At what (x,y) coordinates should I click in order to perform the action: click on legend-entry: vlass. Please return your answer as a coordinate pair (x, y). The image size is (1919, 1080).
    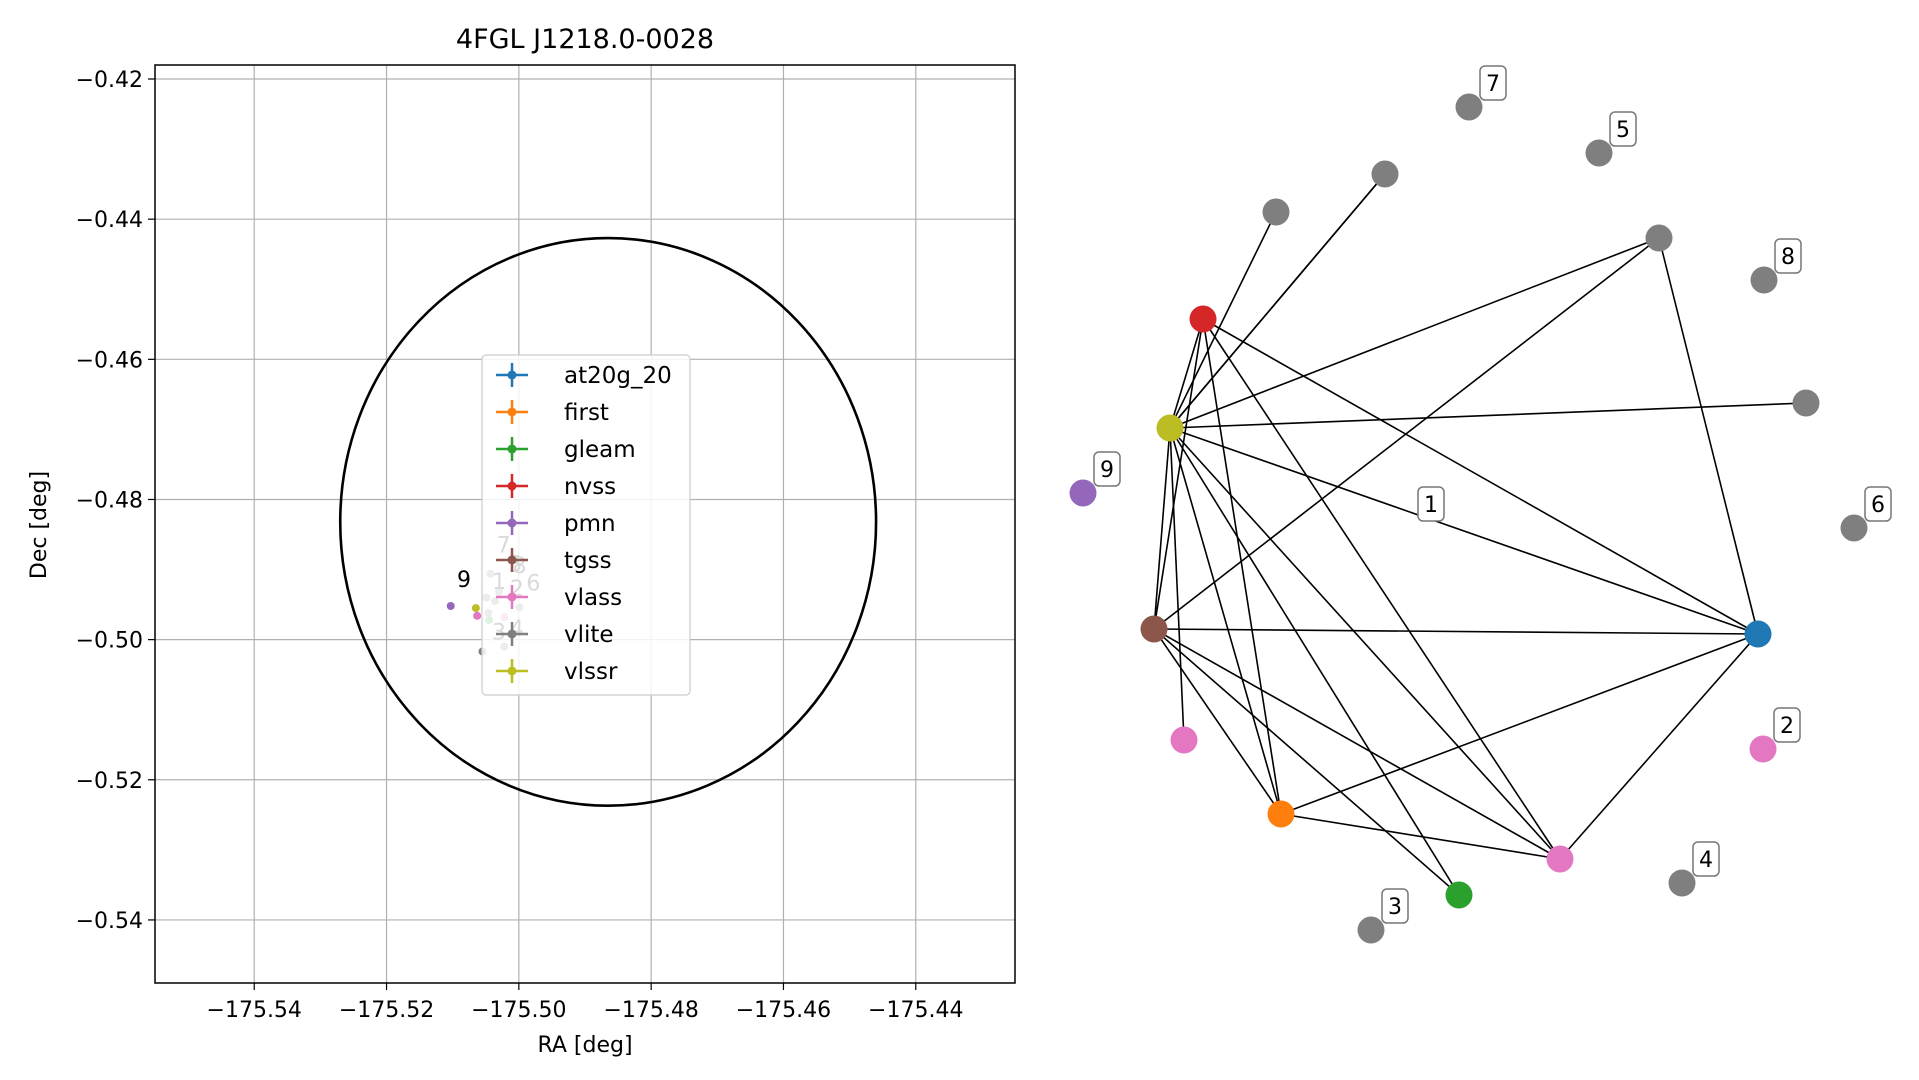
    Looking at the image, I should click on (559, 598).